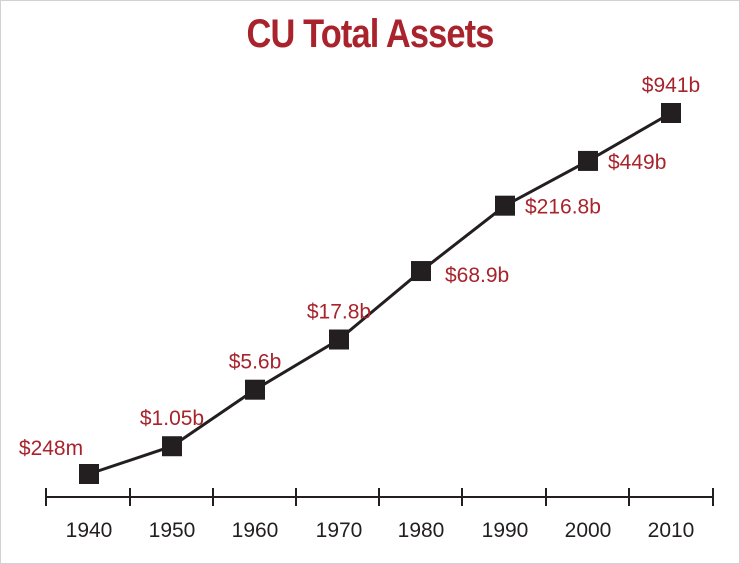  What do you see at coordinates (339, 312) in the screenshot?
I see `data-label: $17.8b` at bounding box center [339, 312].